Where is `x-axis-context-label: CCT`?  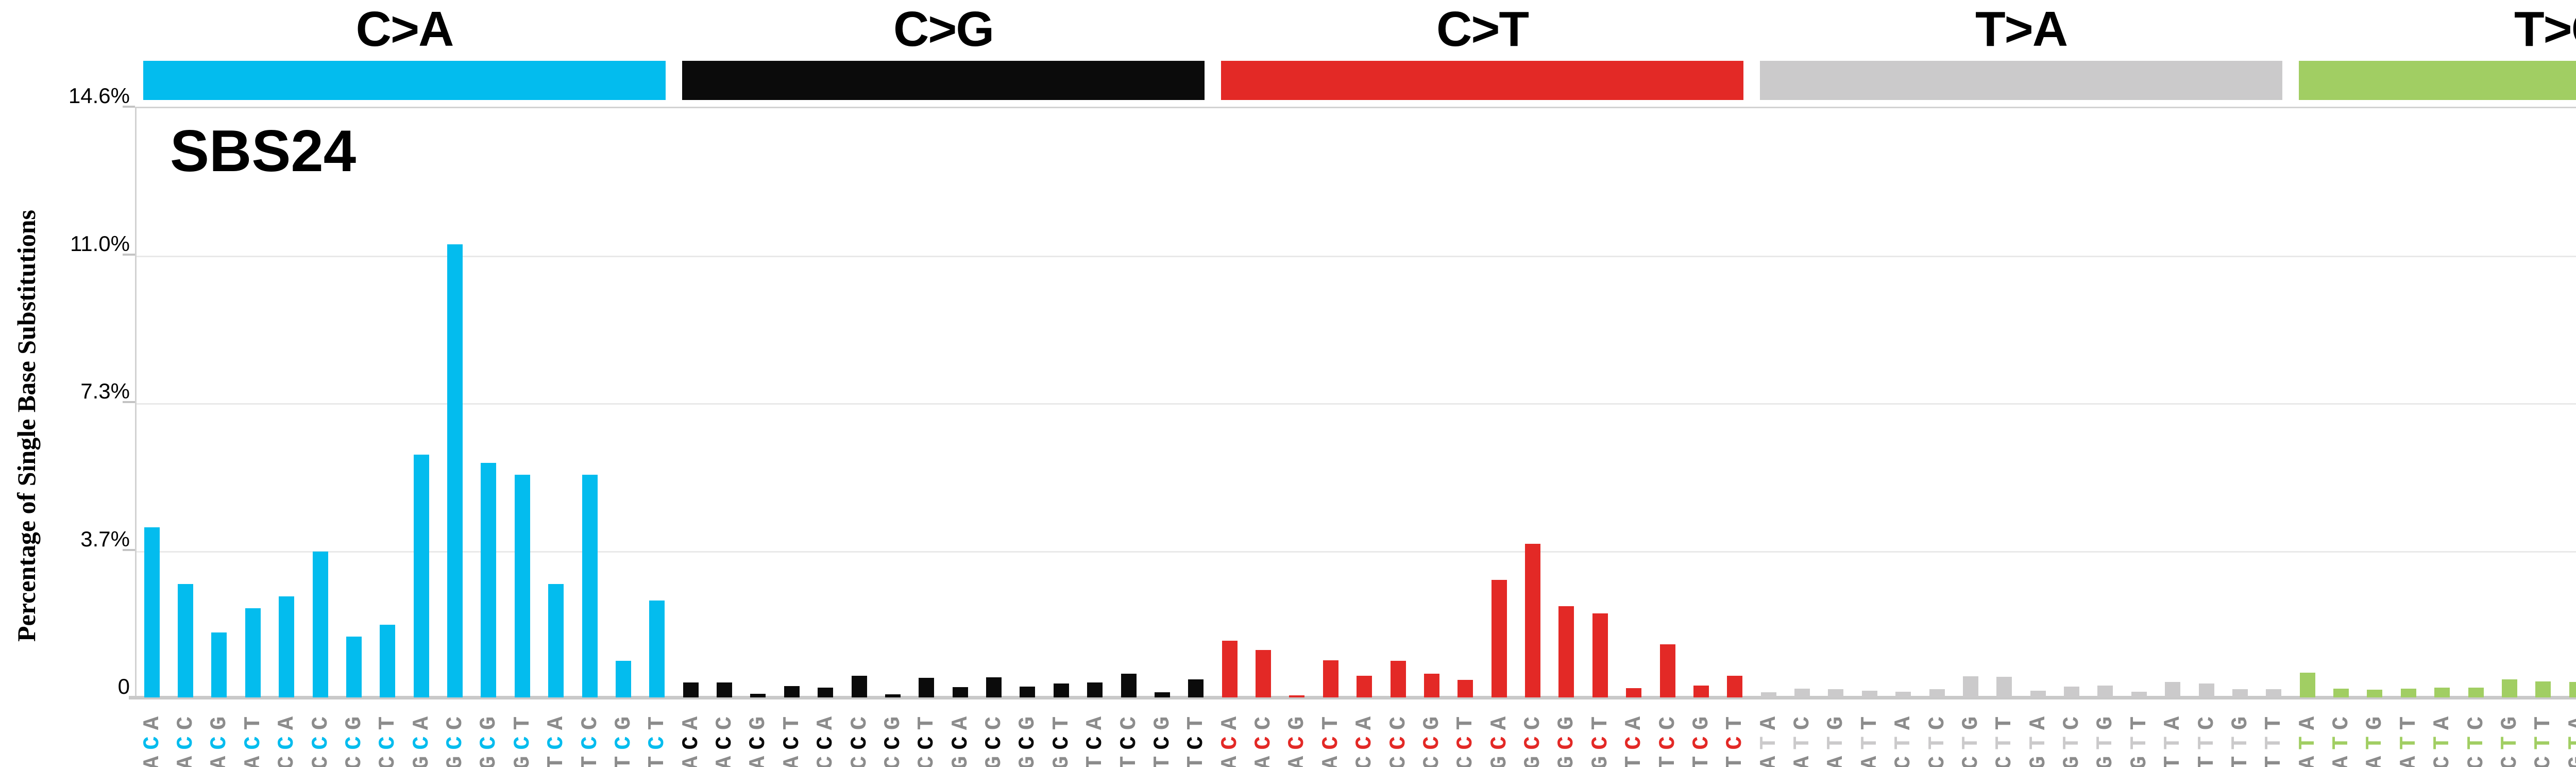 x-axis-context-label: CCT is located at coordinates (927, 738).